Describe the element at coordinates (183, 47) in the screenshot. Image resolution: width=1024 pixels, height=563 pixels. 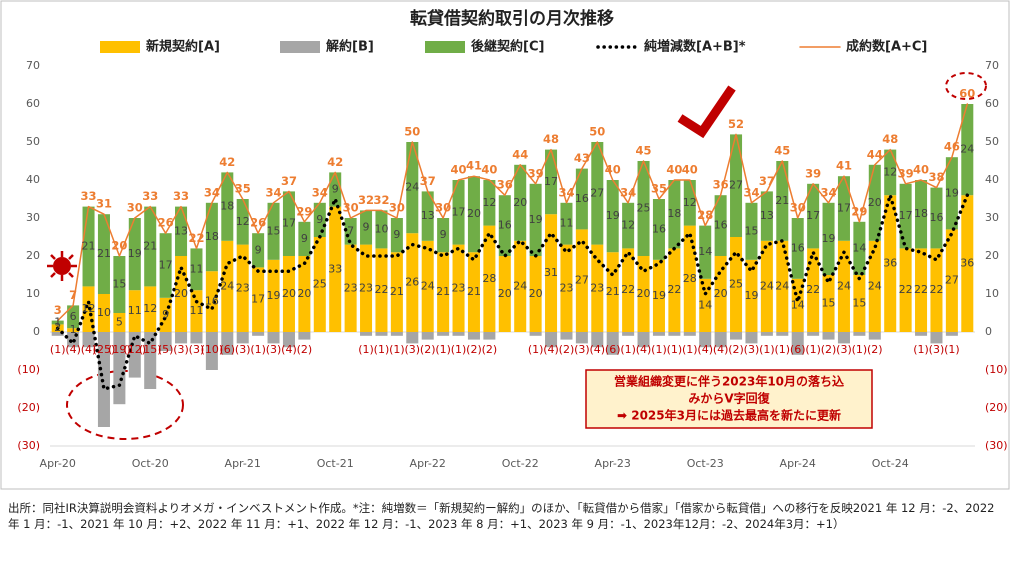
I see `legend-label: 新規契約[A]` at that location.